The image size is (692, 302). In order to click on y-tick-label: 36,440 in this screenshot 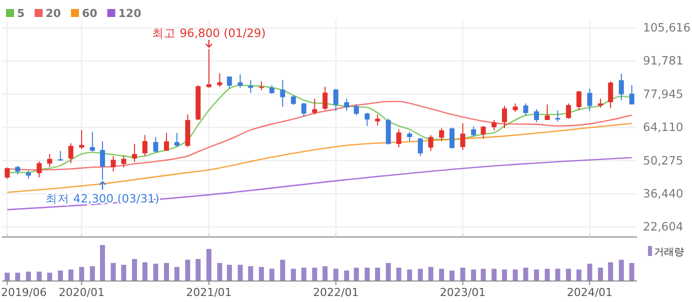, I will do `click(663, 193)`.